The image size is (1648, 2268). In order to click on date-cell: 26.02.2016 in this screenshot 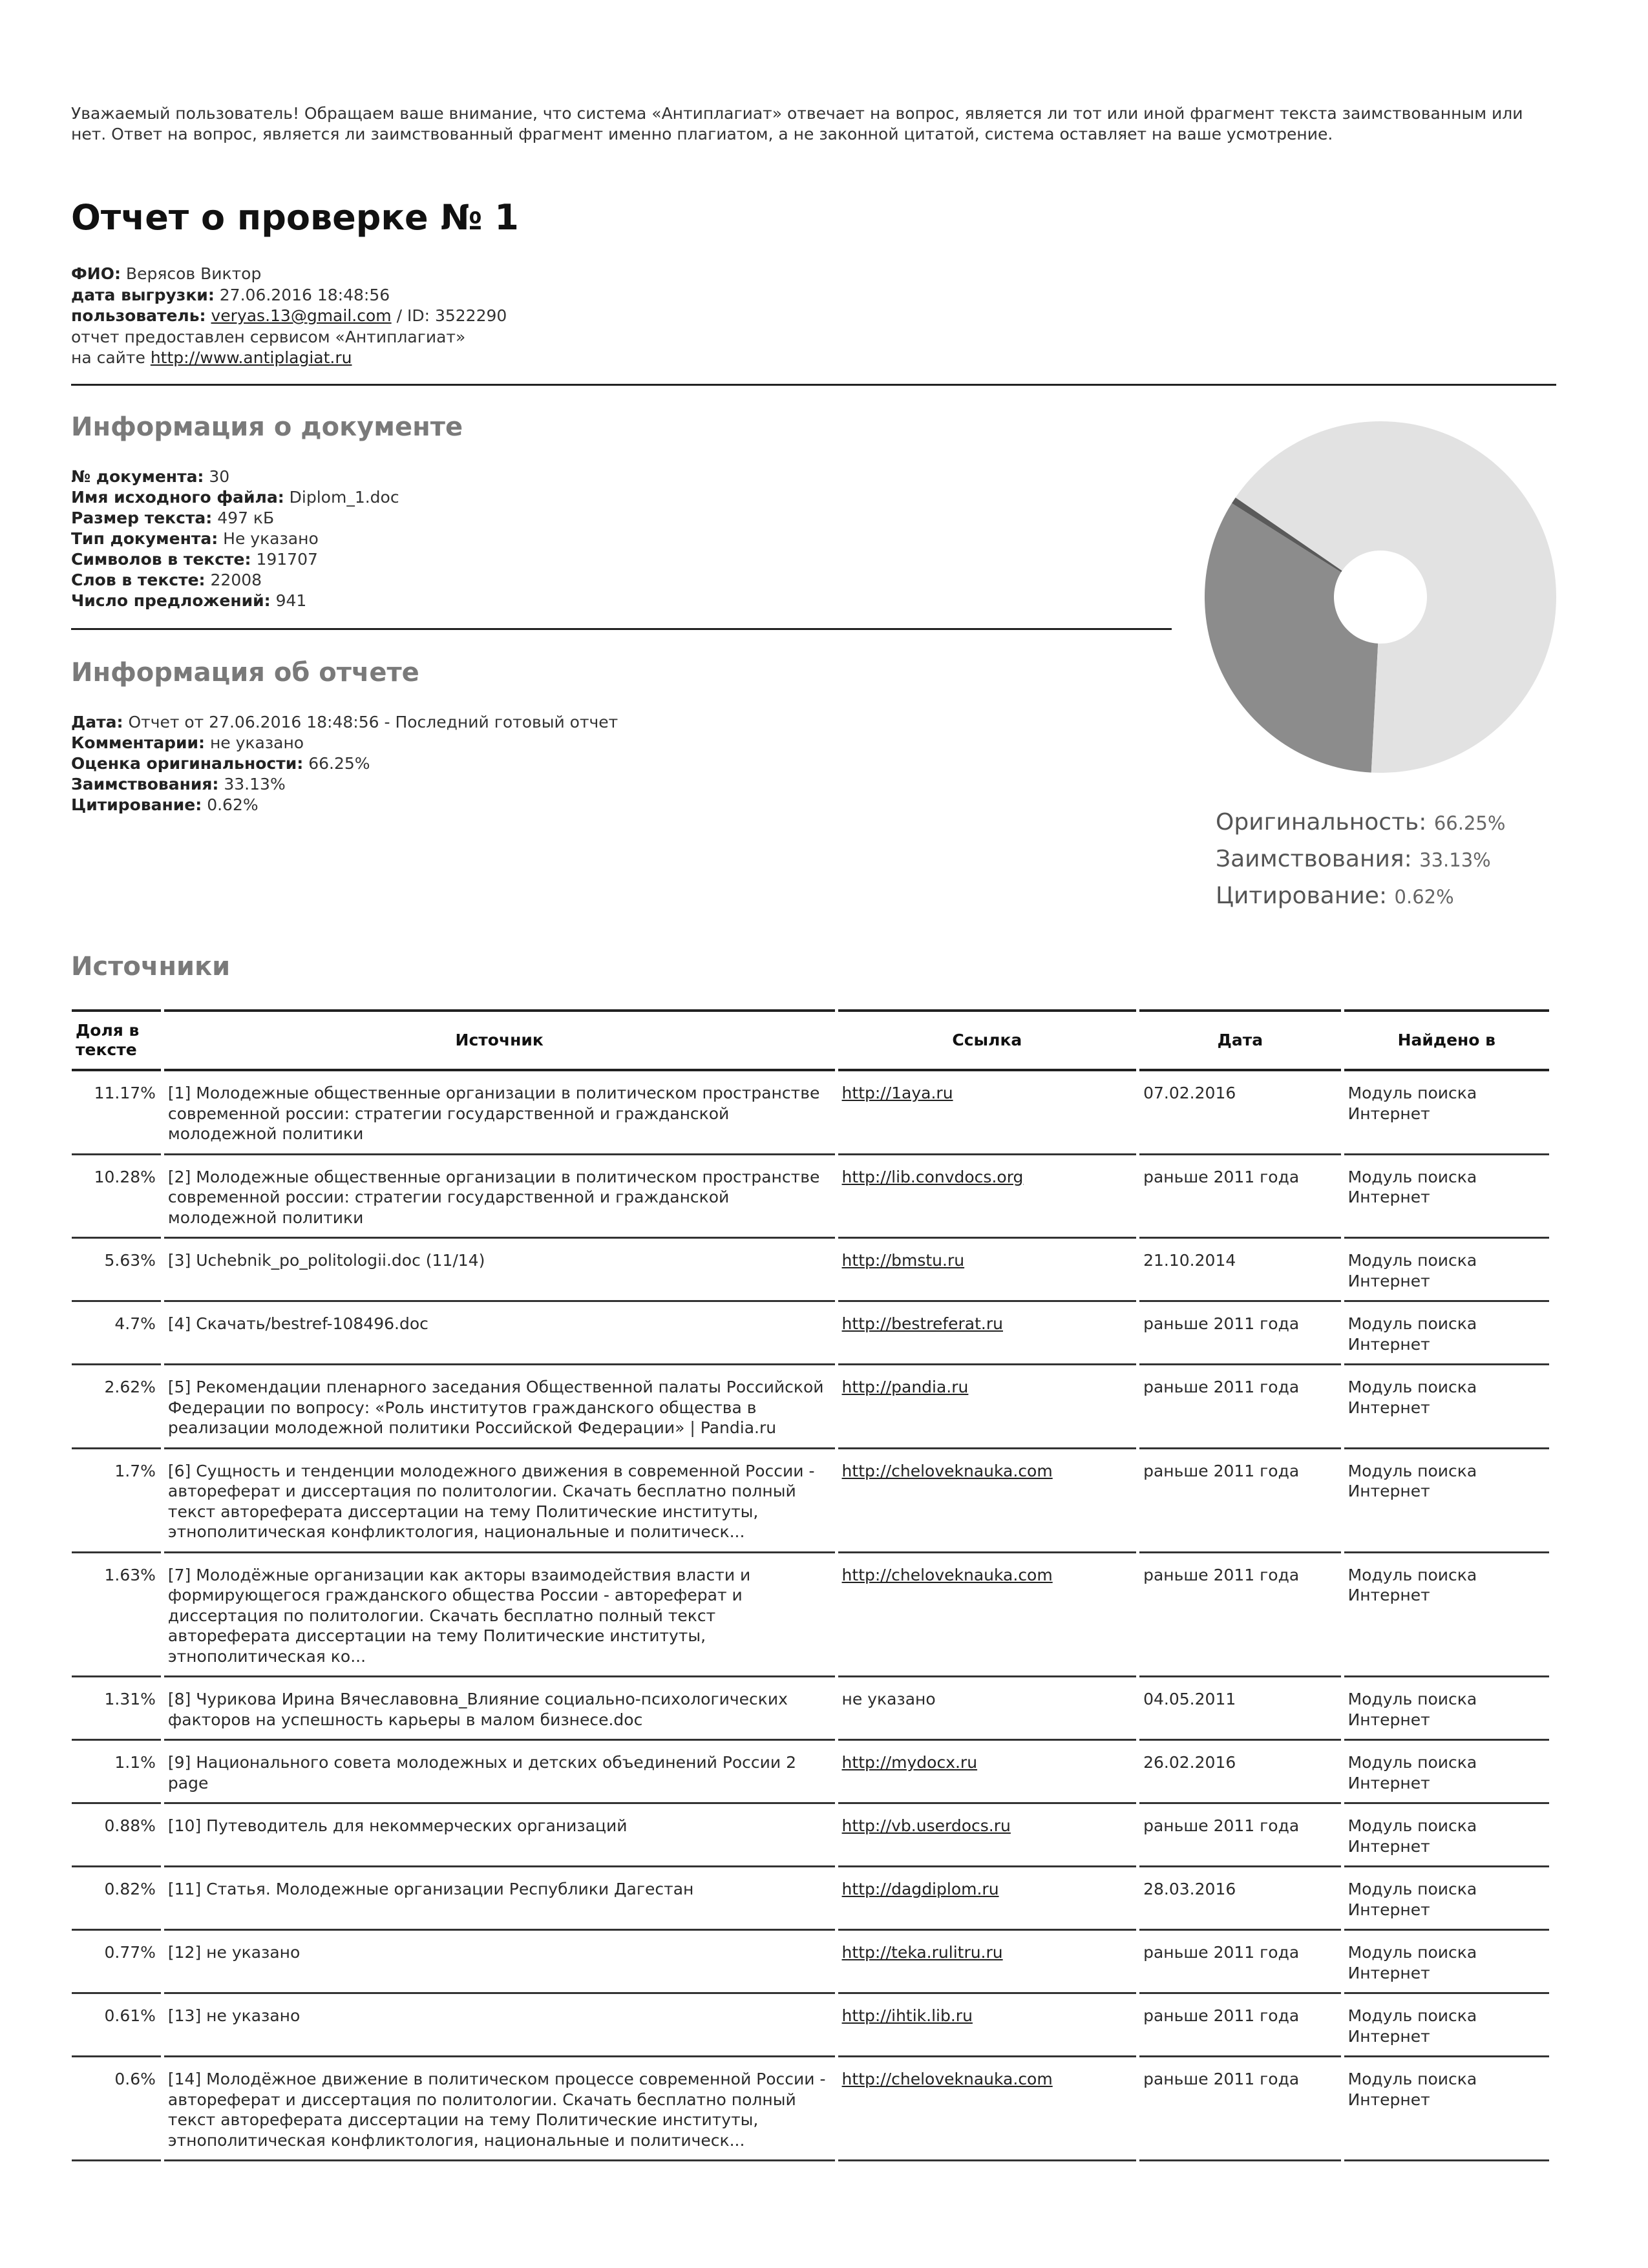, I will do `click(1240, 1772)`.